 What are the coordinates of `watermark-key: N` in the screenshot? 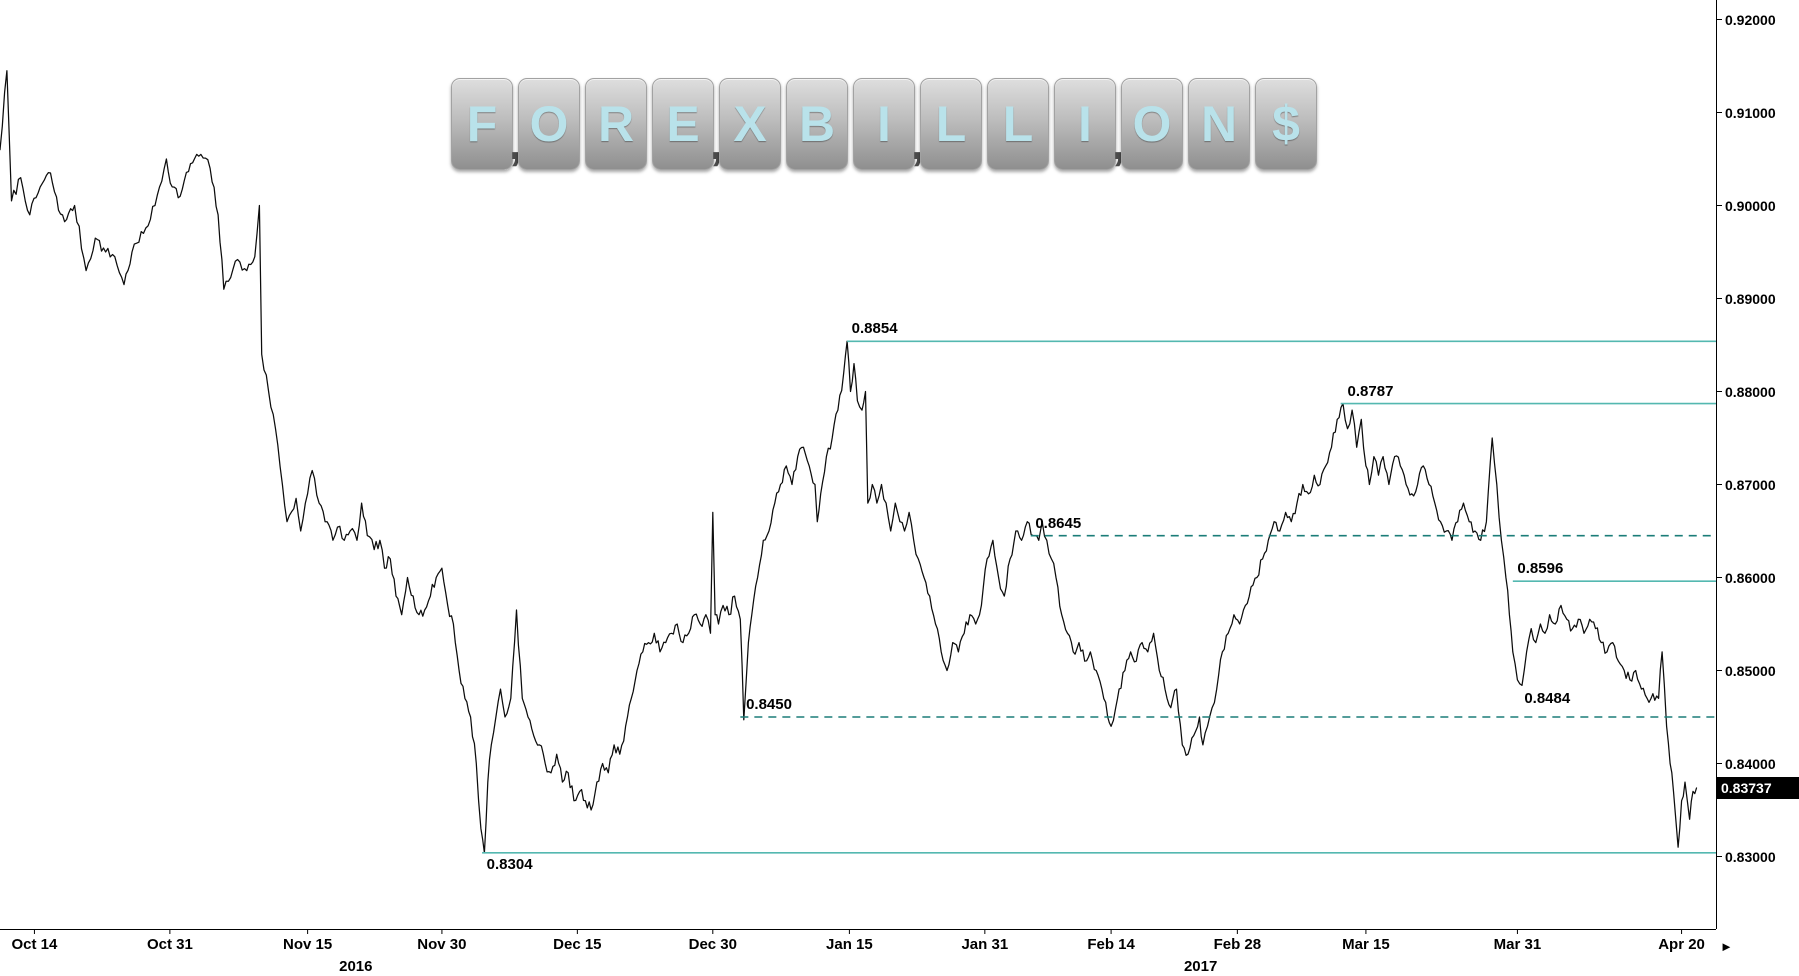 It's located at (1219, 124).